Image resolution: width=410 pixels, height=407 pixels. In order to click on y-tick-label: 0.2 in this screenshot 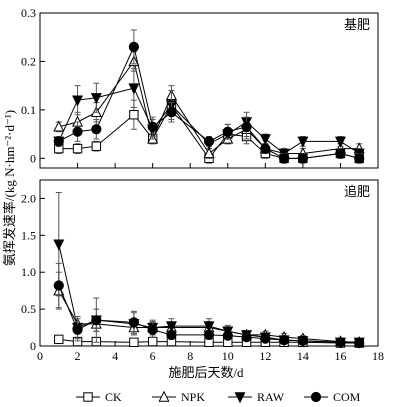, I will do `click(28, 61)`.